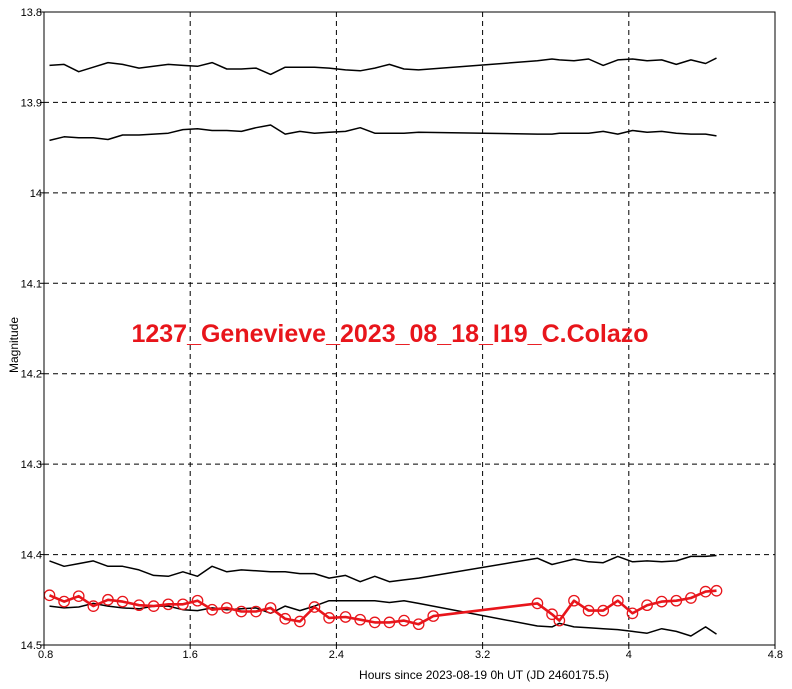  What do you see at coordinates (31, 646) in the screenshot?
I see `y-tick-label: 14.5` at bounding box center [31, 646].